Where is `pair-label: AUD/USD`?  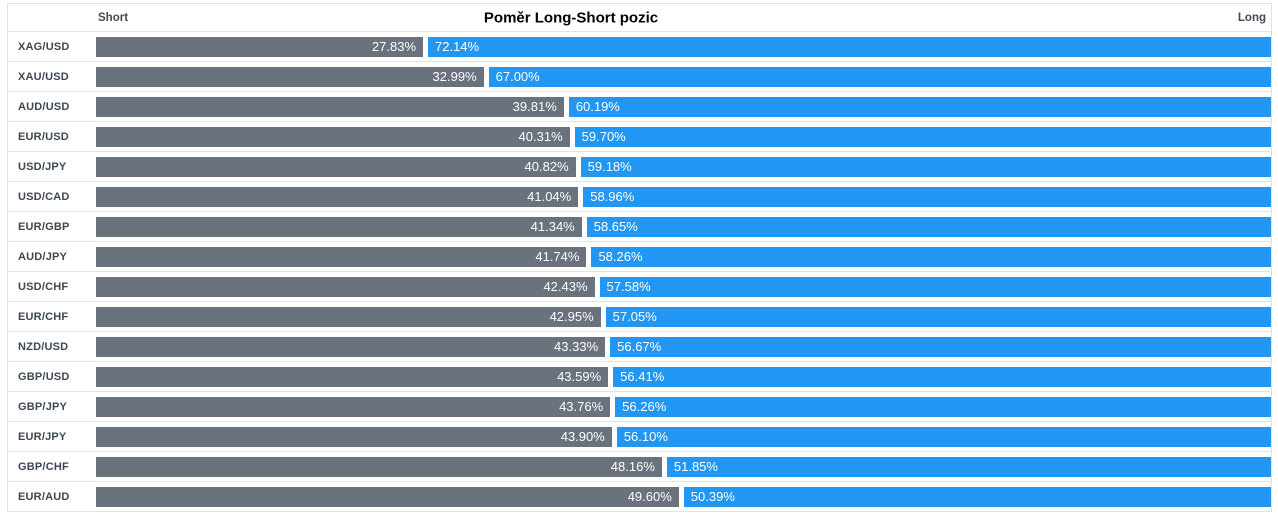
pair-label: AUD/USD is located at coordinates (44, 106).